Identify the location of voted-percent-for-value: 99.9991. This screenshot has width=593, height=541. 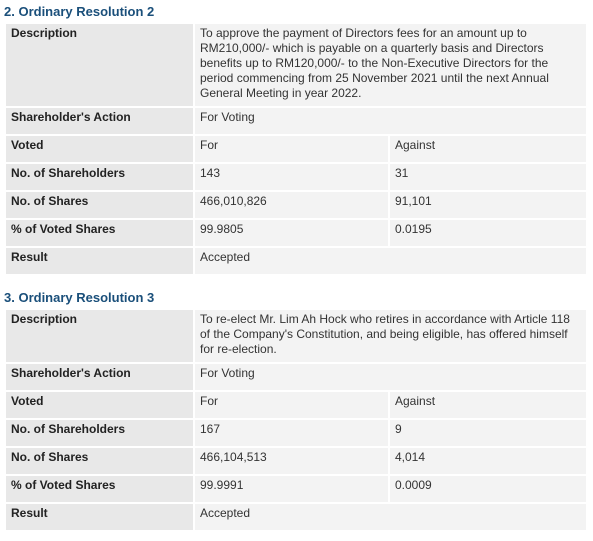
(291, 489).